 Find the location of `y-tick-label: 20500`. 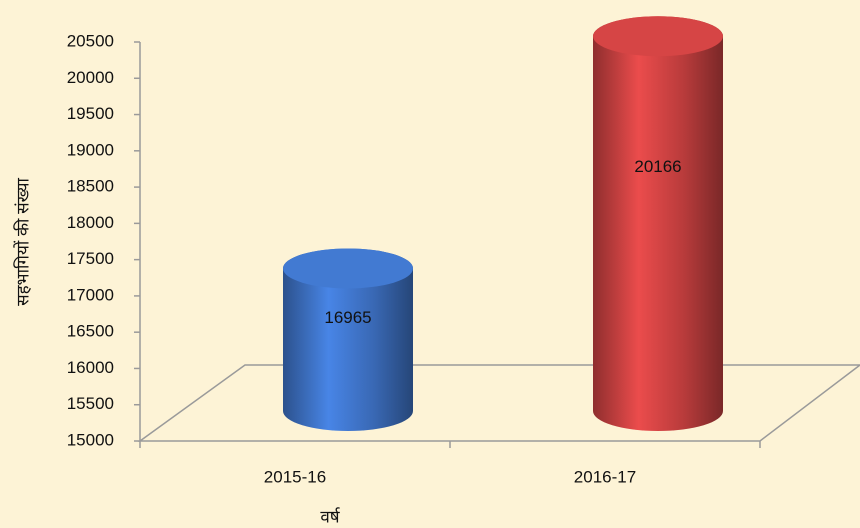

y-tick-label: 20500 is located at coordinates (90, 40).